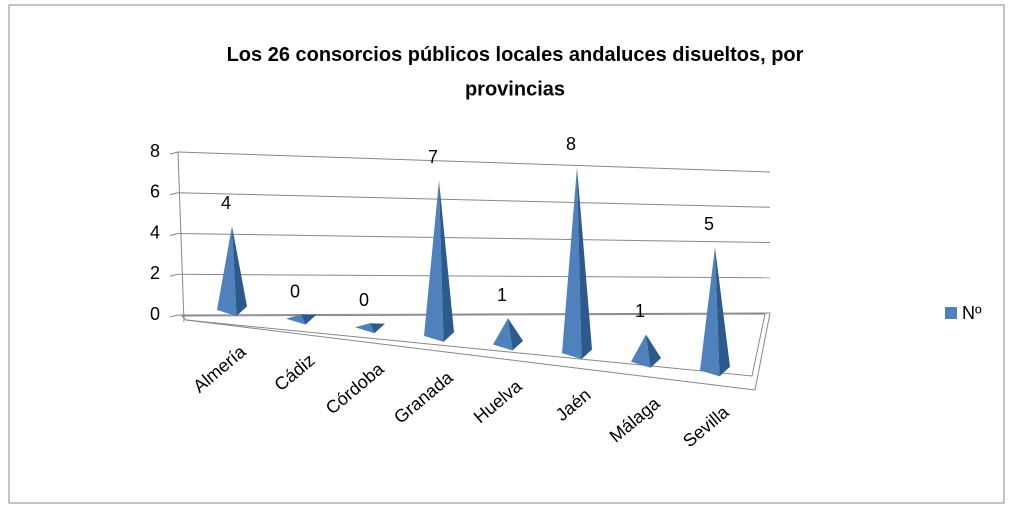  I want to click on legend-label: Nº, so click(972, 313).